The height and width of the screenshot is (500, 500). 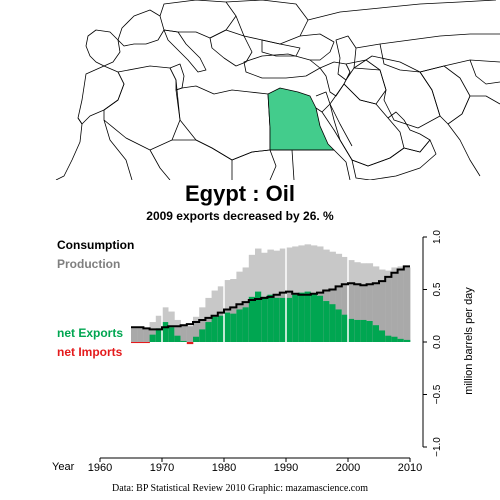 What do you see at coordinates (394, 159) in the screenshot?
I see `map-border-yemen-oman` at bounding box center [394, 159].